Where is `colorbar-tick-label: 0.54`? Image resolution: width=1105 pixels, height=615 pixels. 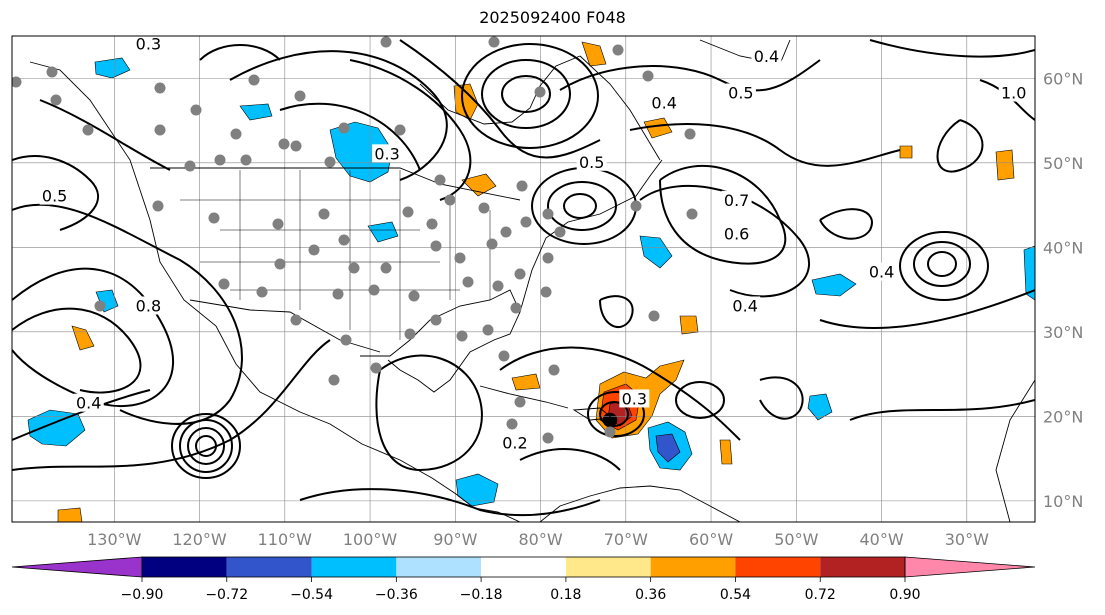 colorbar-tick-label: 0.54 is located at coordinates (735, 595).